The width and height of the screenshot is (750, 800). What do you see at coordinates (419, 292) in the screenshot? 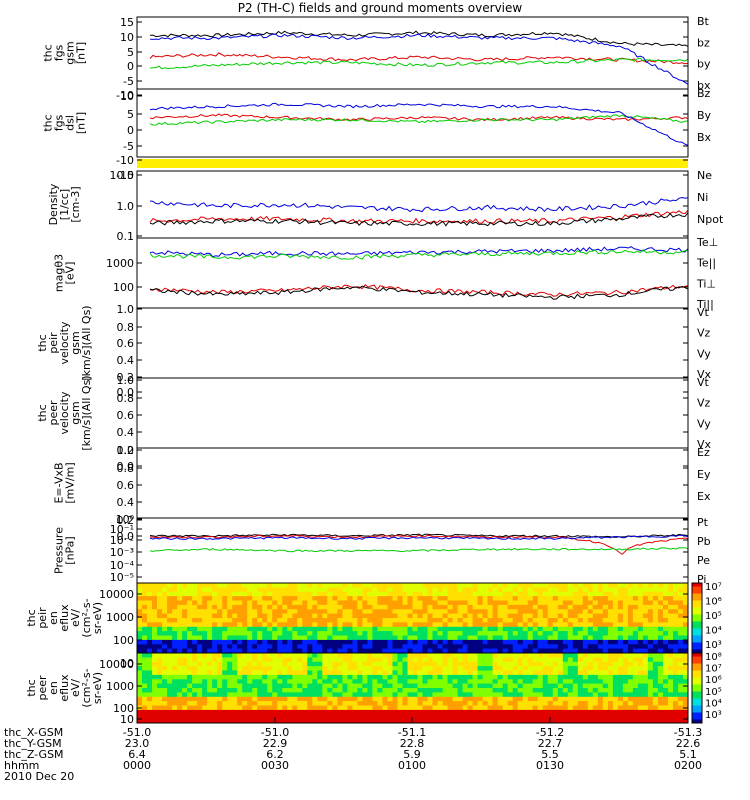
I see `series-line-Te` at bounding box center [419, 292].